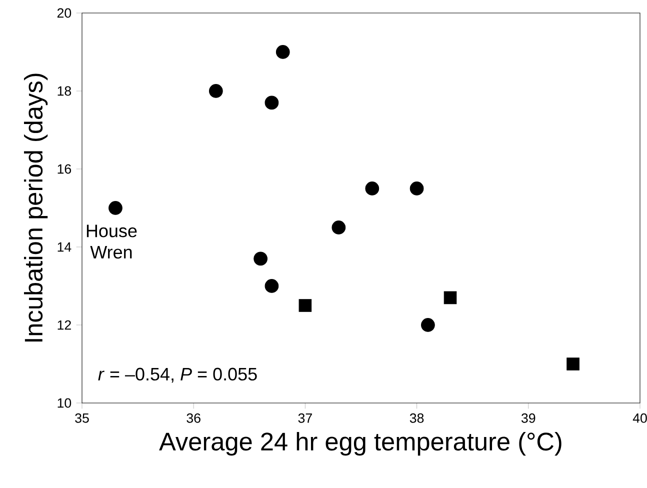 The image size is (647, 488). What do you see at coordinates (639, 418) in the screenshot?
I see `x-tick-label: 40` at bounding box center [639, 418].